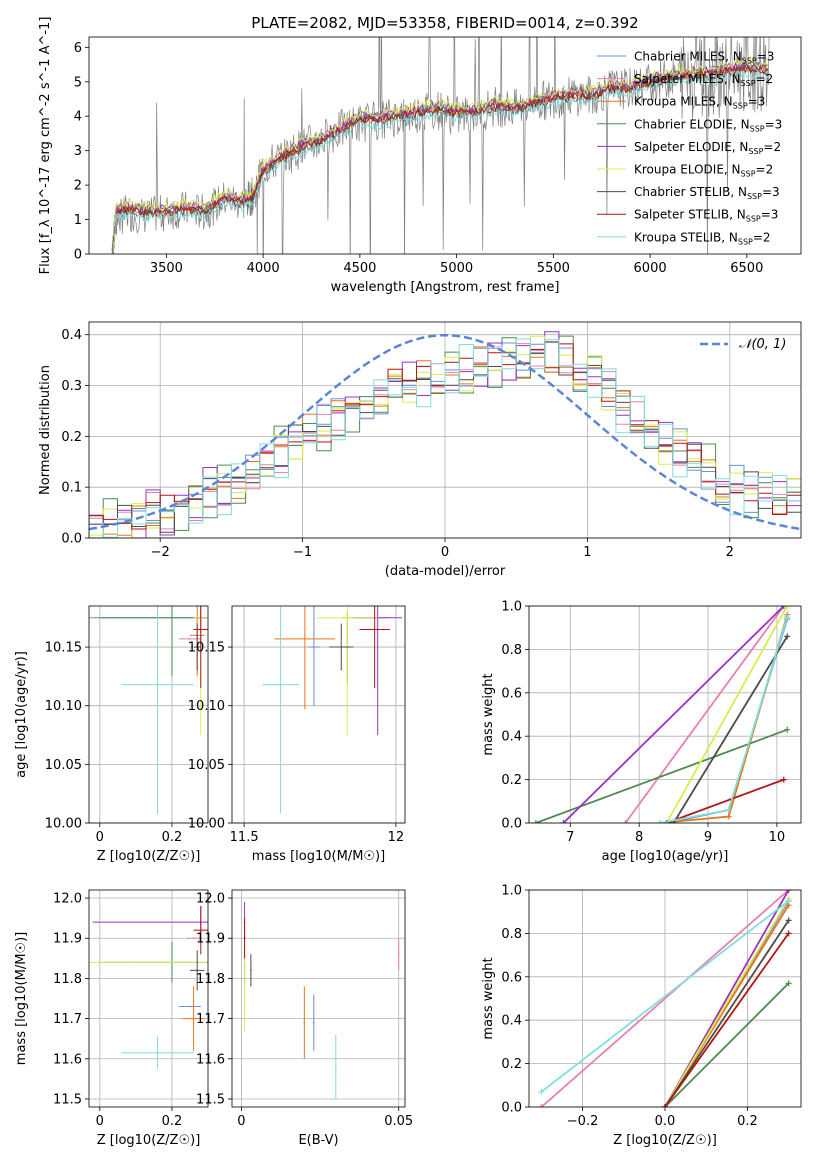  I want to click on x-axis-label: wavelength [Angstrom, rest frame], so click(445, 287).